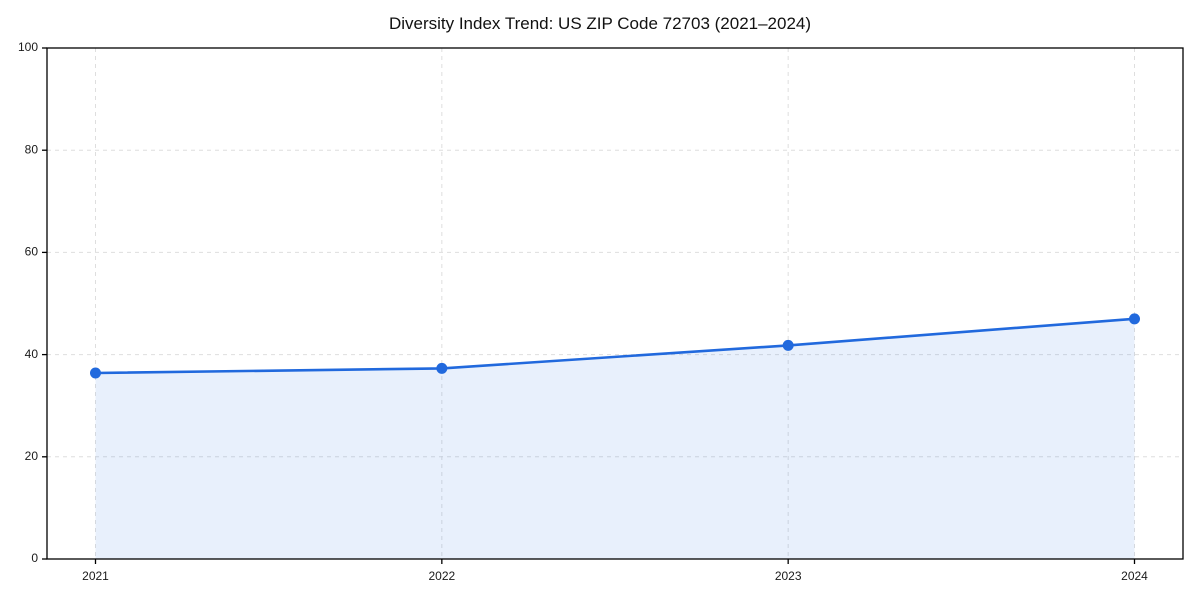  What do you see at coordinates (28, 47) in the screenshot?
I see `y-tick-label: 100` at bounding box center [28, 47].